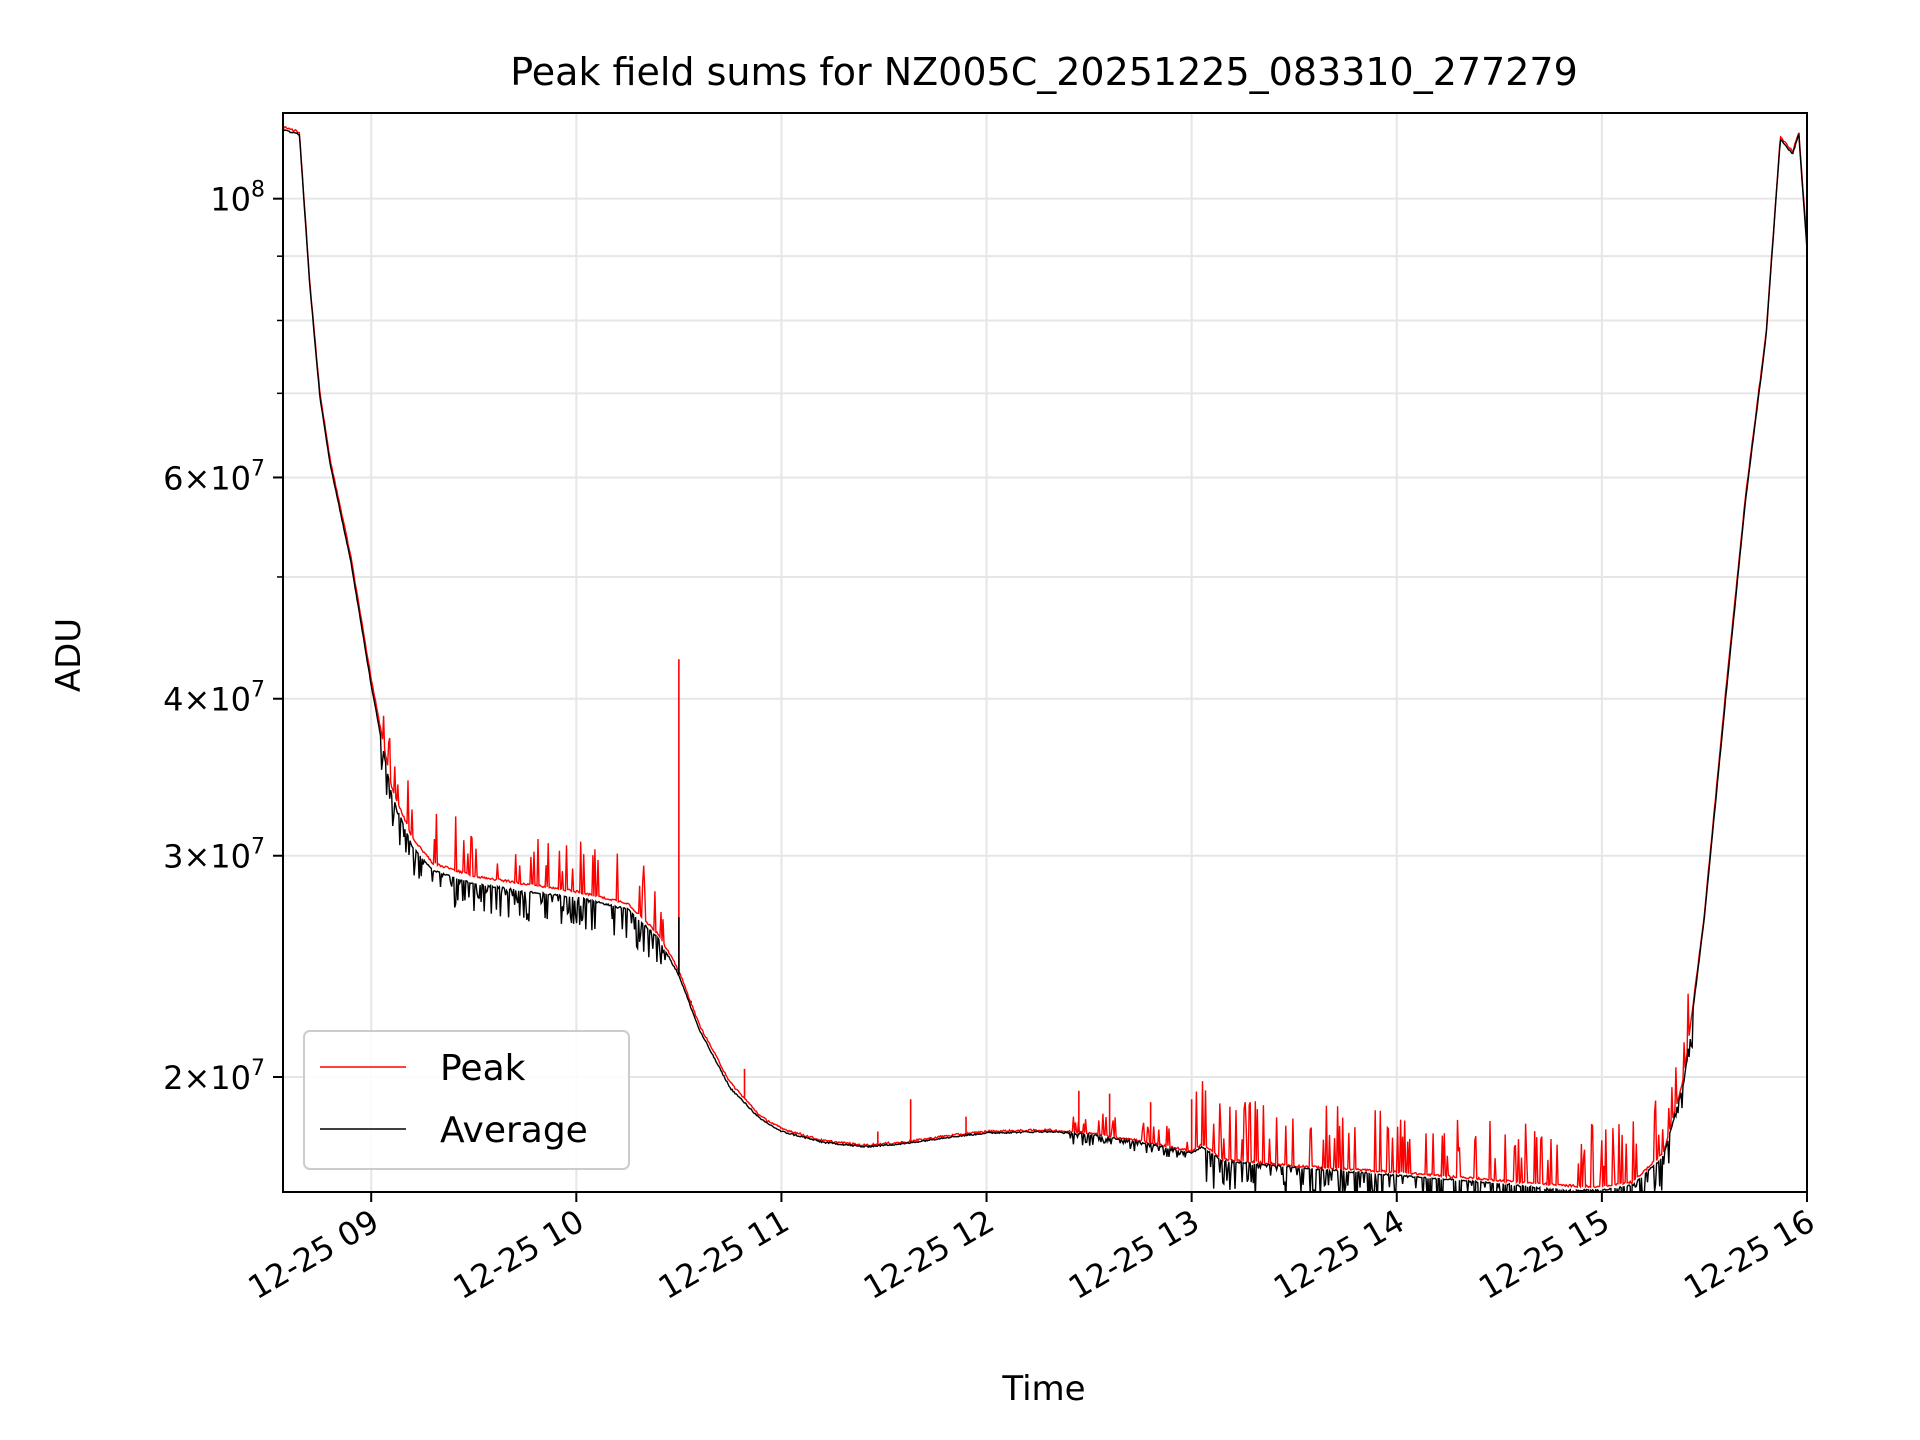 The image size is (1920, 1440). What do you see at coordinates (514, 1130) in the screenshot?
I see `legend-label-average: Average` at bounding box center [514, 1130].